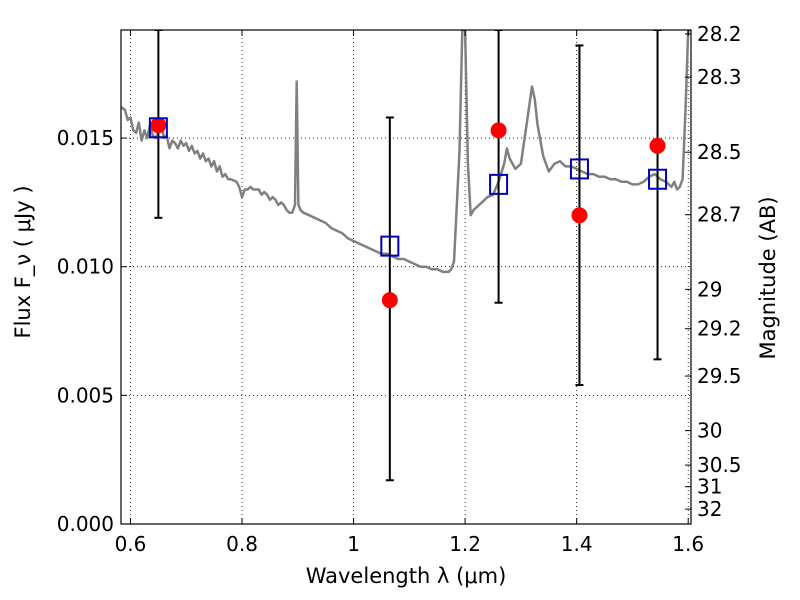  I want to click on y2-tick-label: 28.5, so click(719, 152).